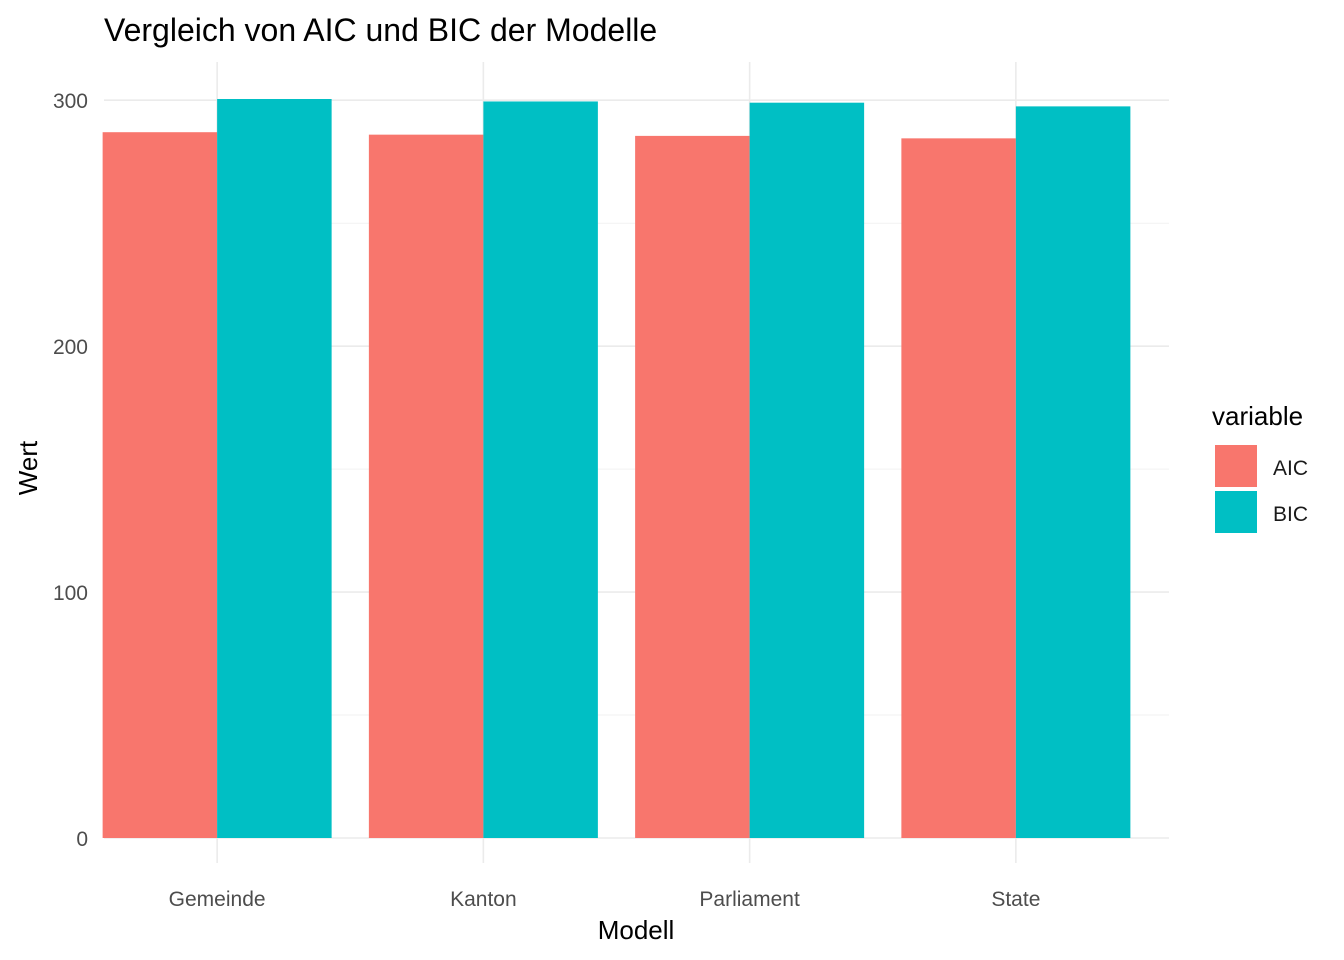 The height and width of the screenshot is (960, 1344). I want to click on bar-bic-gemeinde, so click(274, 468).